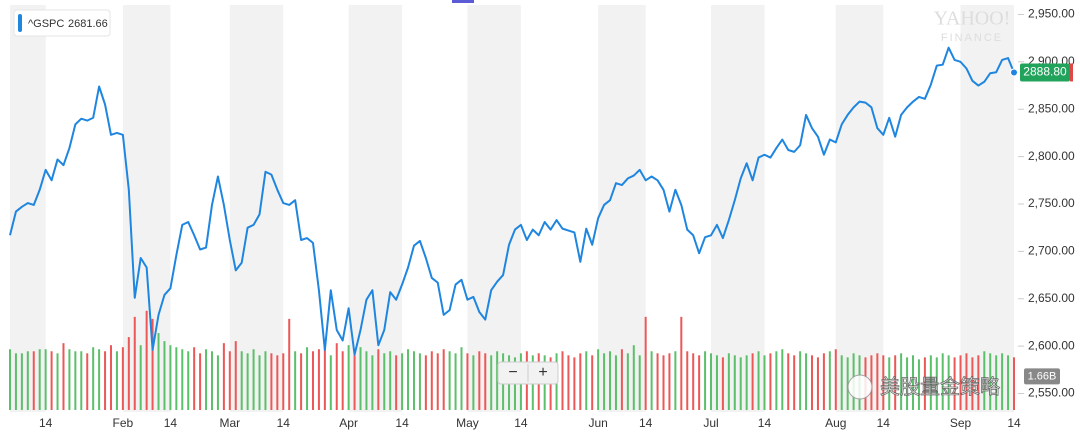  What do you see at coordinates (940, 387) in the screenshot?
I see `stamp-text: 美股量金策略` at bounding box center [940, 387].